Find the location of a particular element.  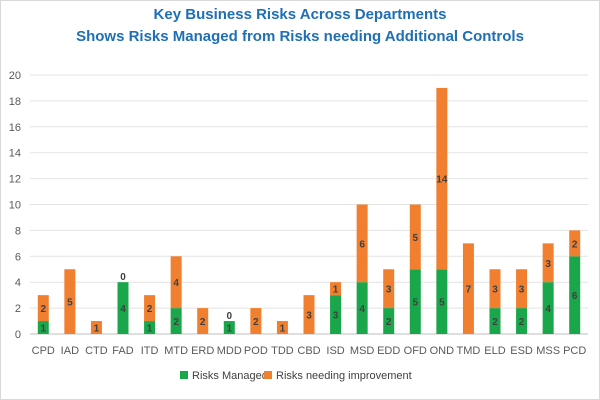

bar-segment-improvement-pod is located at coordinates (256, 321).